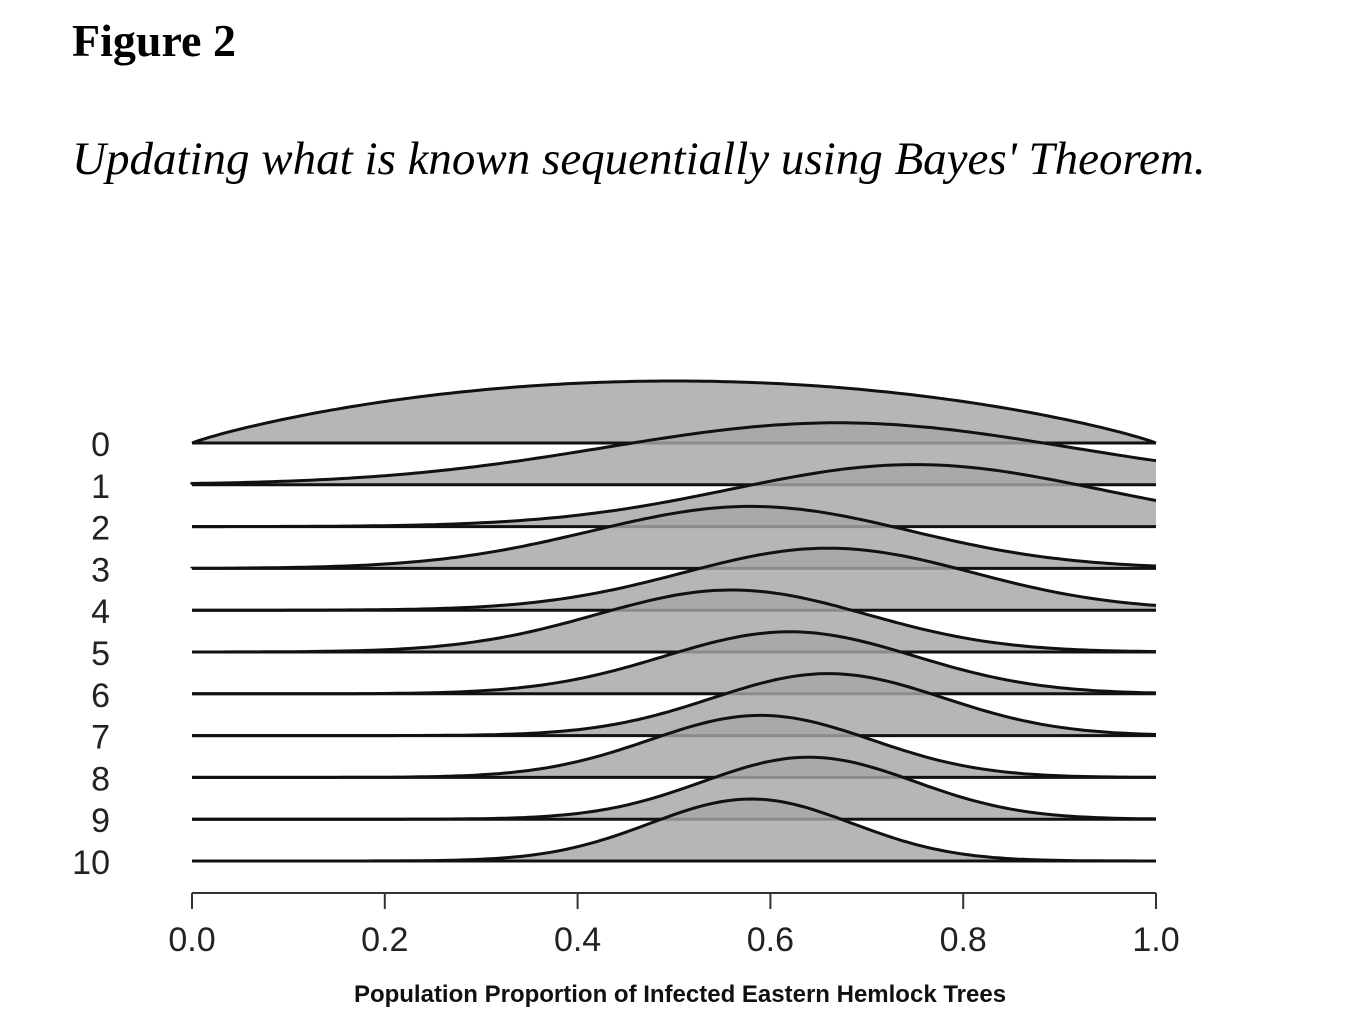  What do you see at coordinates (384, 940) in the screenshot?
I see `x-tick-label-0.2: 0.2` at bounding box center [384, 940].